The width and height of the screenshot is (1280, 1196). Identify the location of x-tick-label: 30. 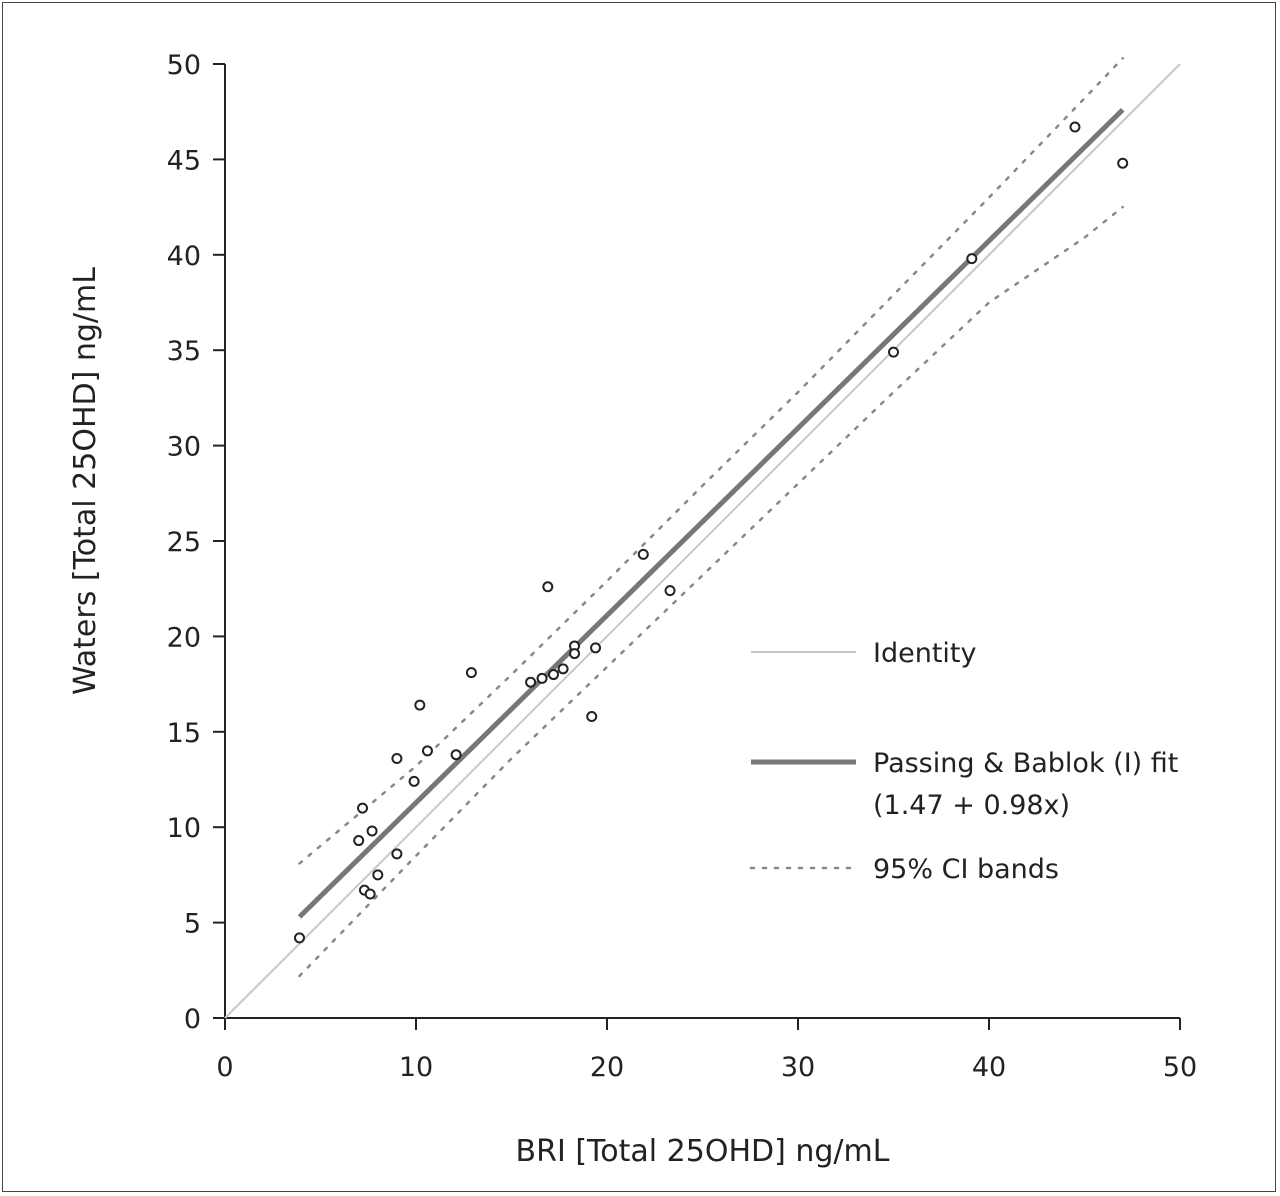
(798, 1067).